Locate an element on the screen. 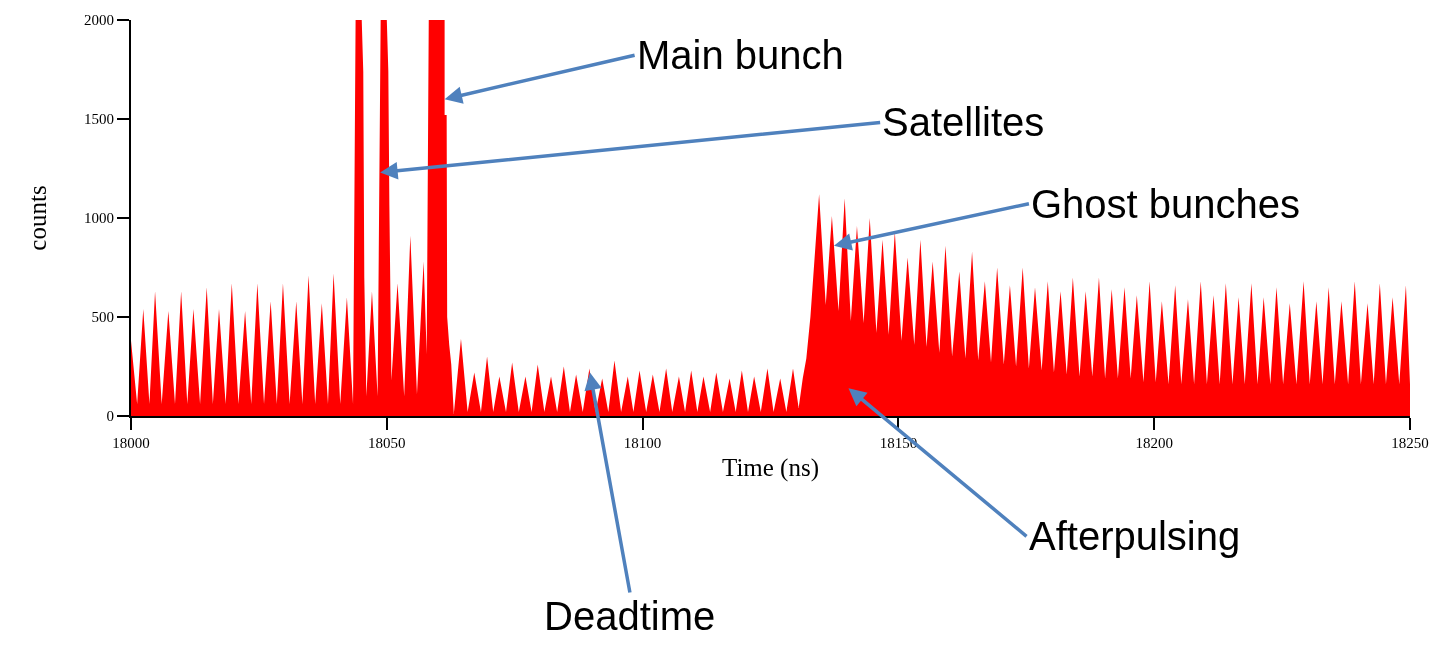 This screenshot has height=646, width=1441. x-tick-label: 18250 is located at coordinates (1410, 443).